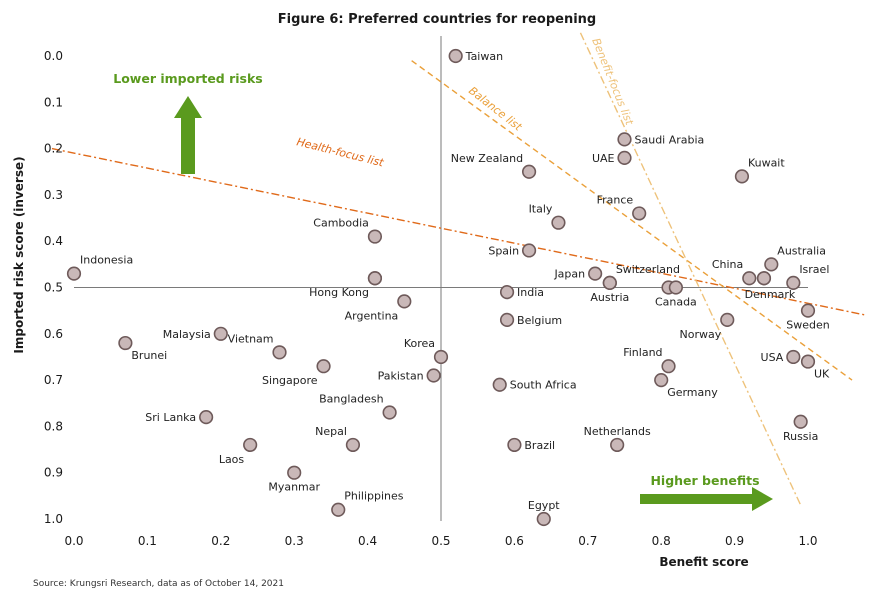  Describe the element at coordinates (727, 264) in the screenshot. I see `point-label: China` at that location.